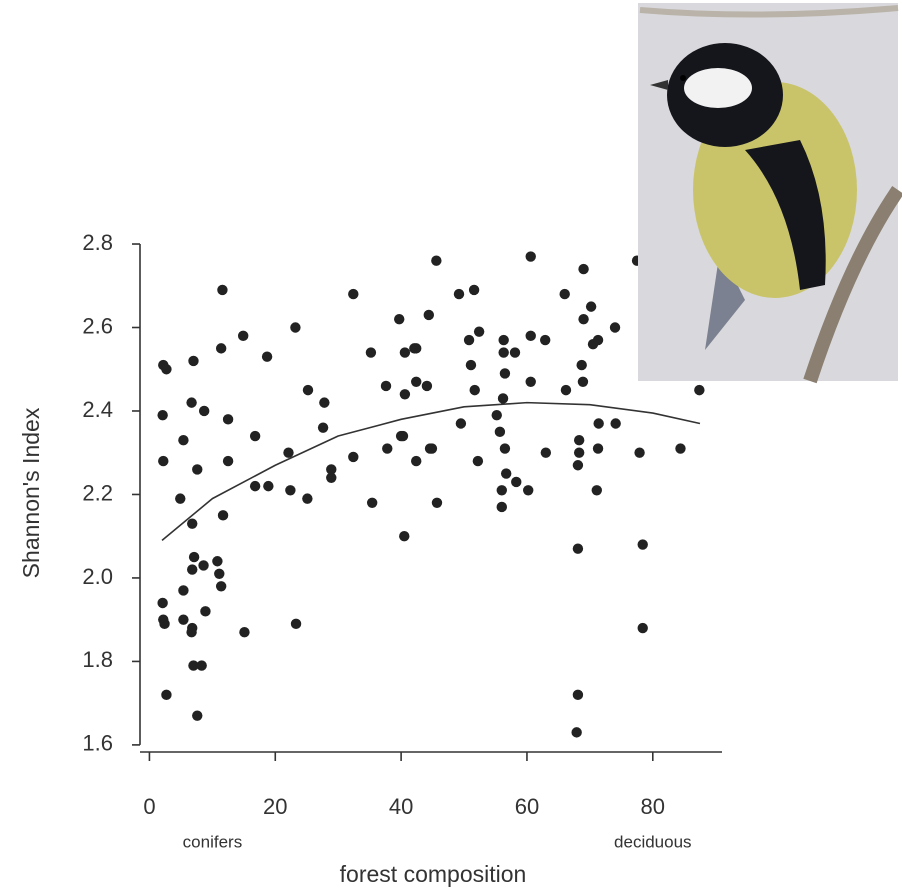  What do you see at coordinates (683, 78) in the screenshot?
I see `eye` at bounding box center [683, 78].